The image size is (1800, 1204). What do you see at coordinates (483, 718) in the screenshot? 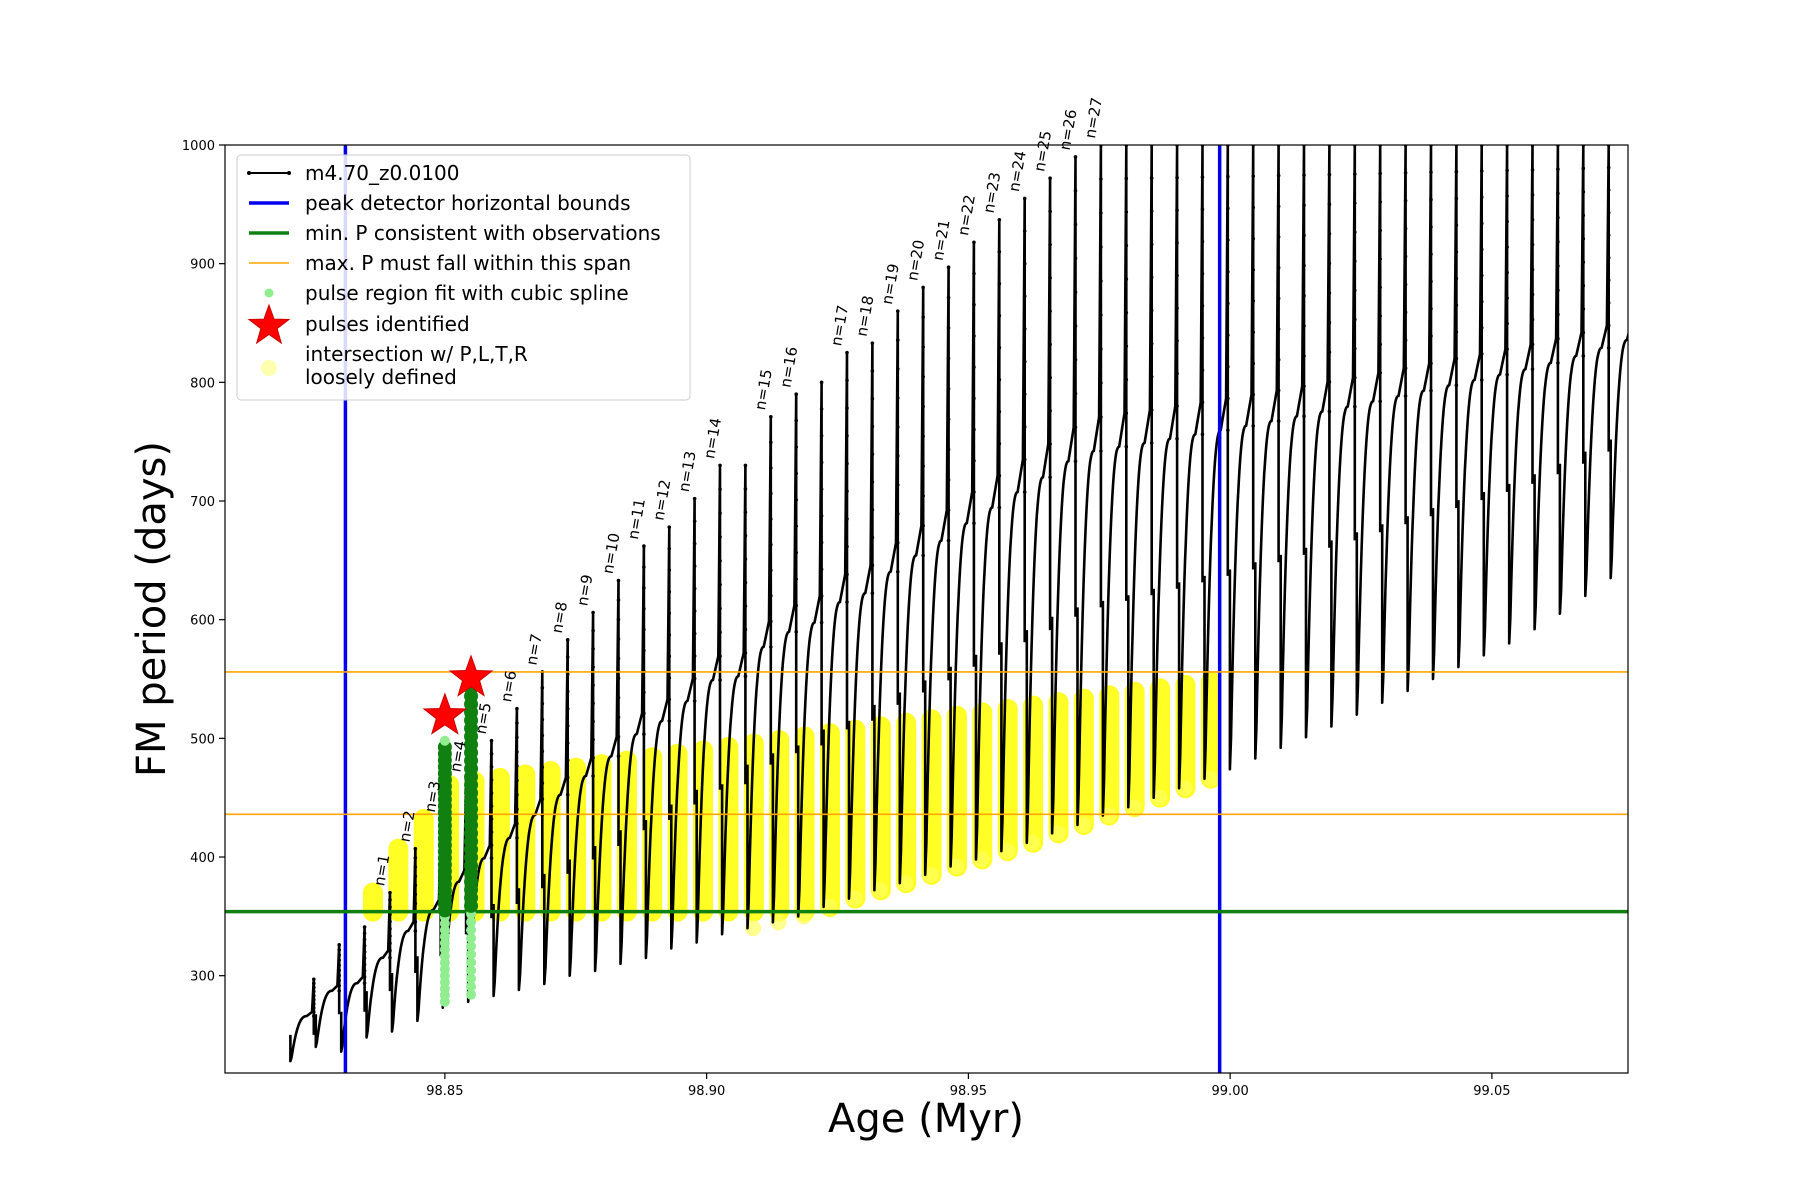
I see `pulse-label: n=5` at bounding box center [483, 718].